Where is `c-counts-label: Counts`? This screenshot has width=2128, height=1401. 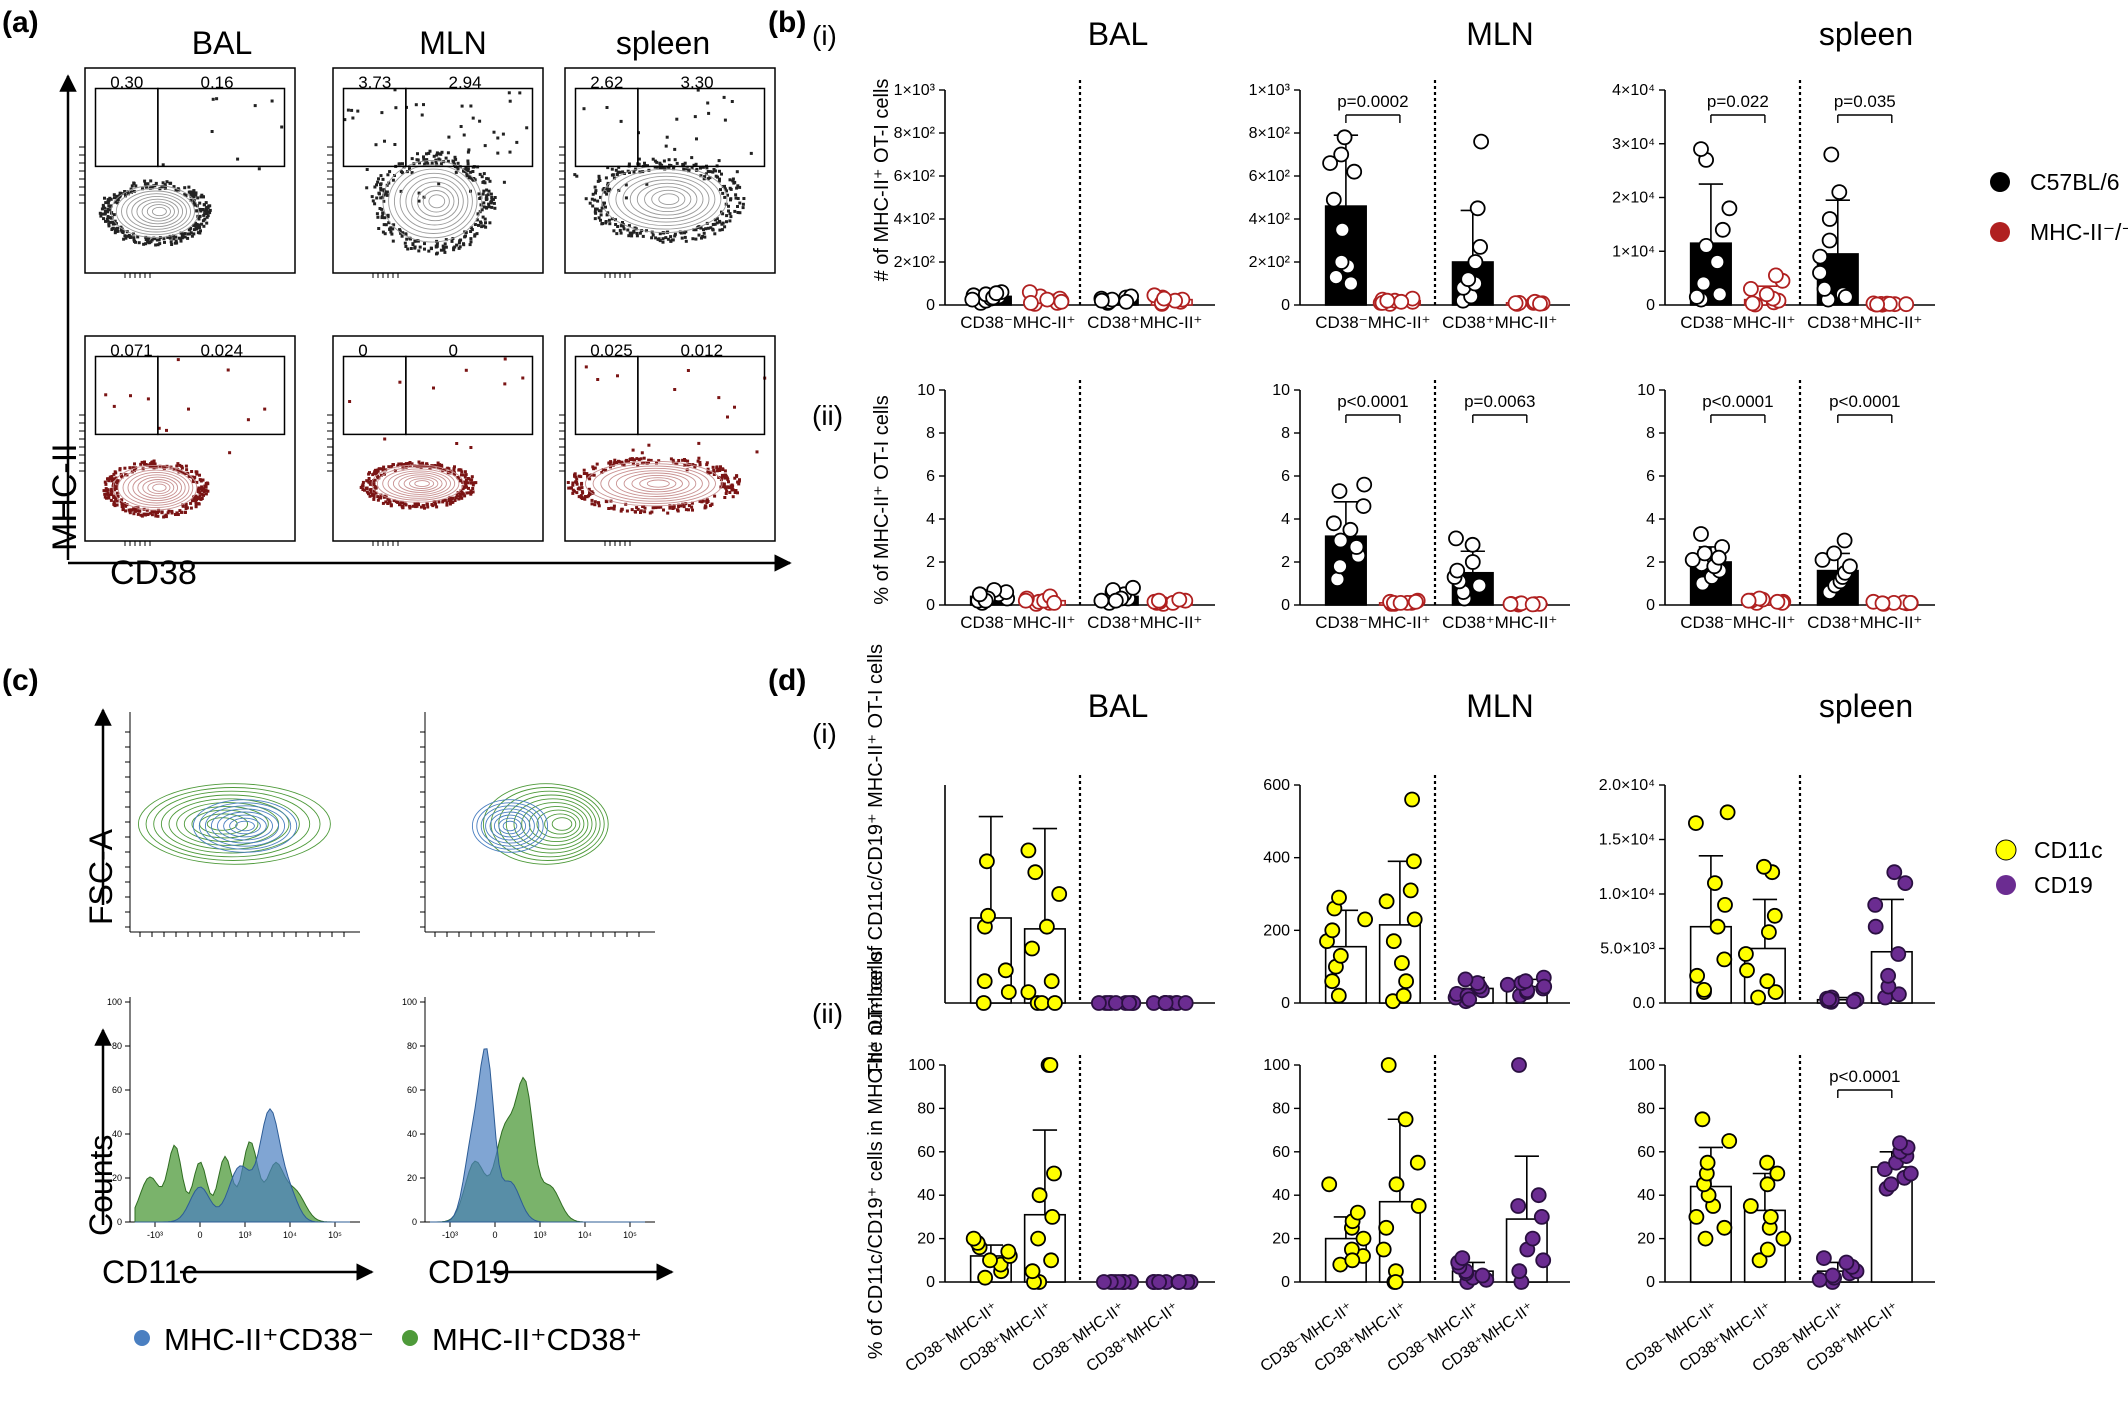
c-counts-label: Counts is located at coordinates (101, 1185).